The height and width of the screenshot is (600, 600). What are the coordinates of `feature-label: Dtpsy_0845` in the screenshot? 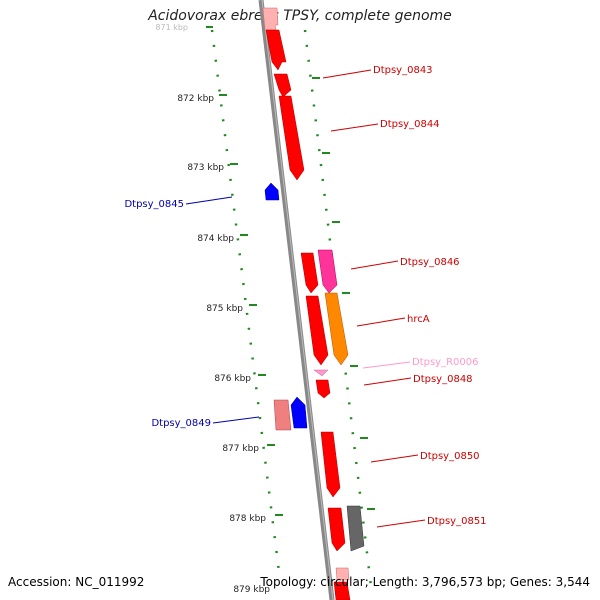 It's located at (154, 204).